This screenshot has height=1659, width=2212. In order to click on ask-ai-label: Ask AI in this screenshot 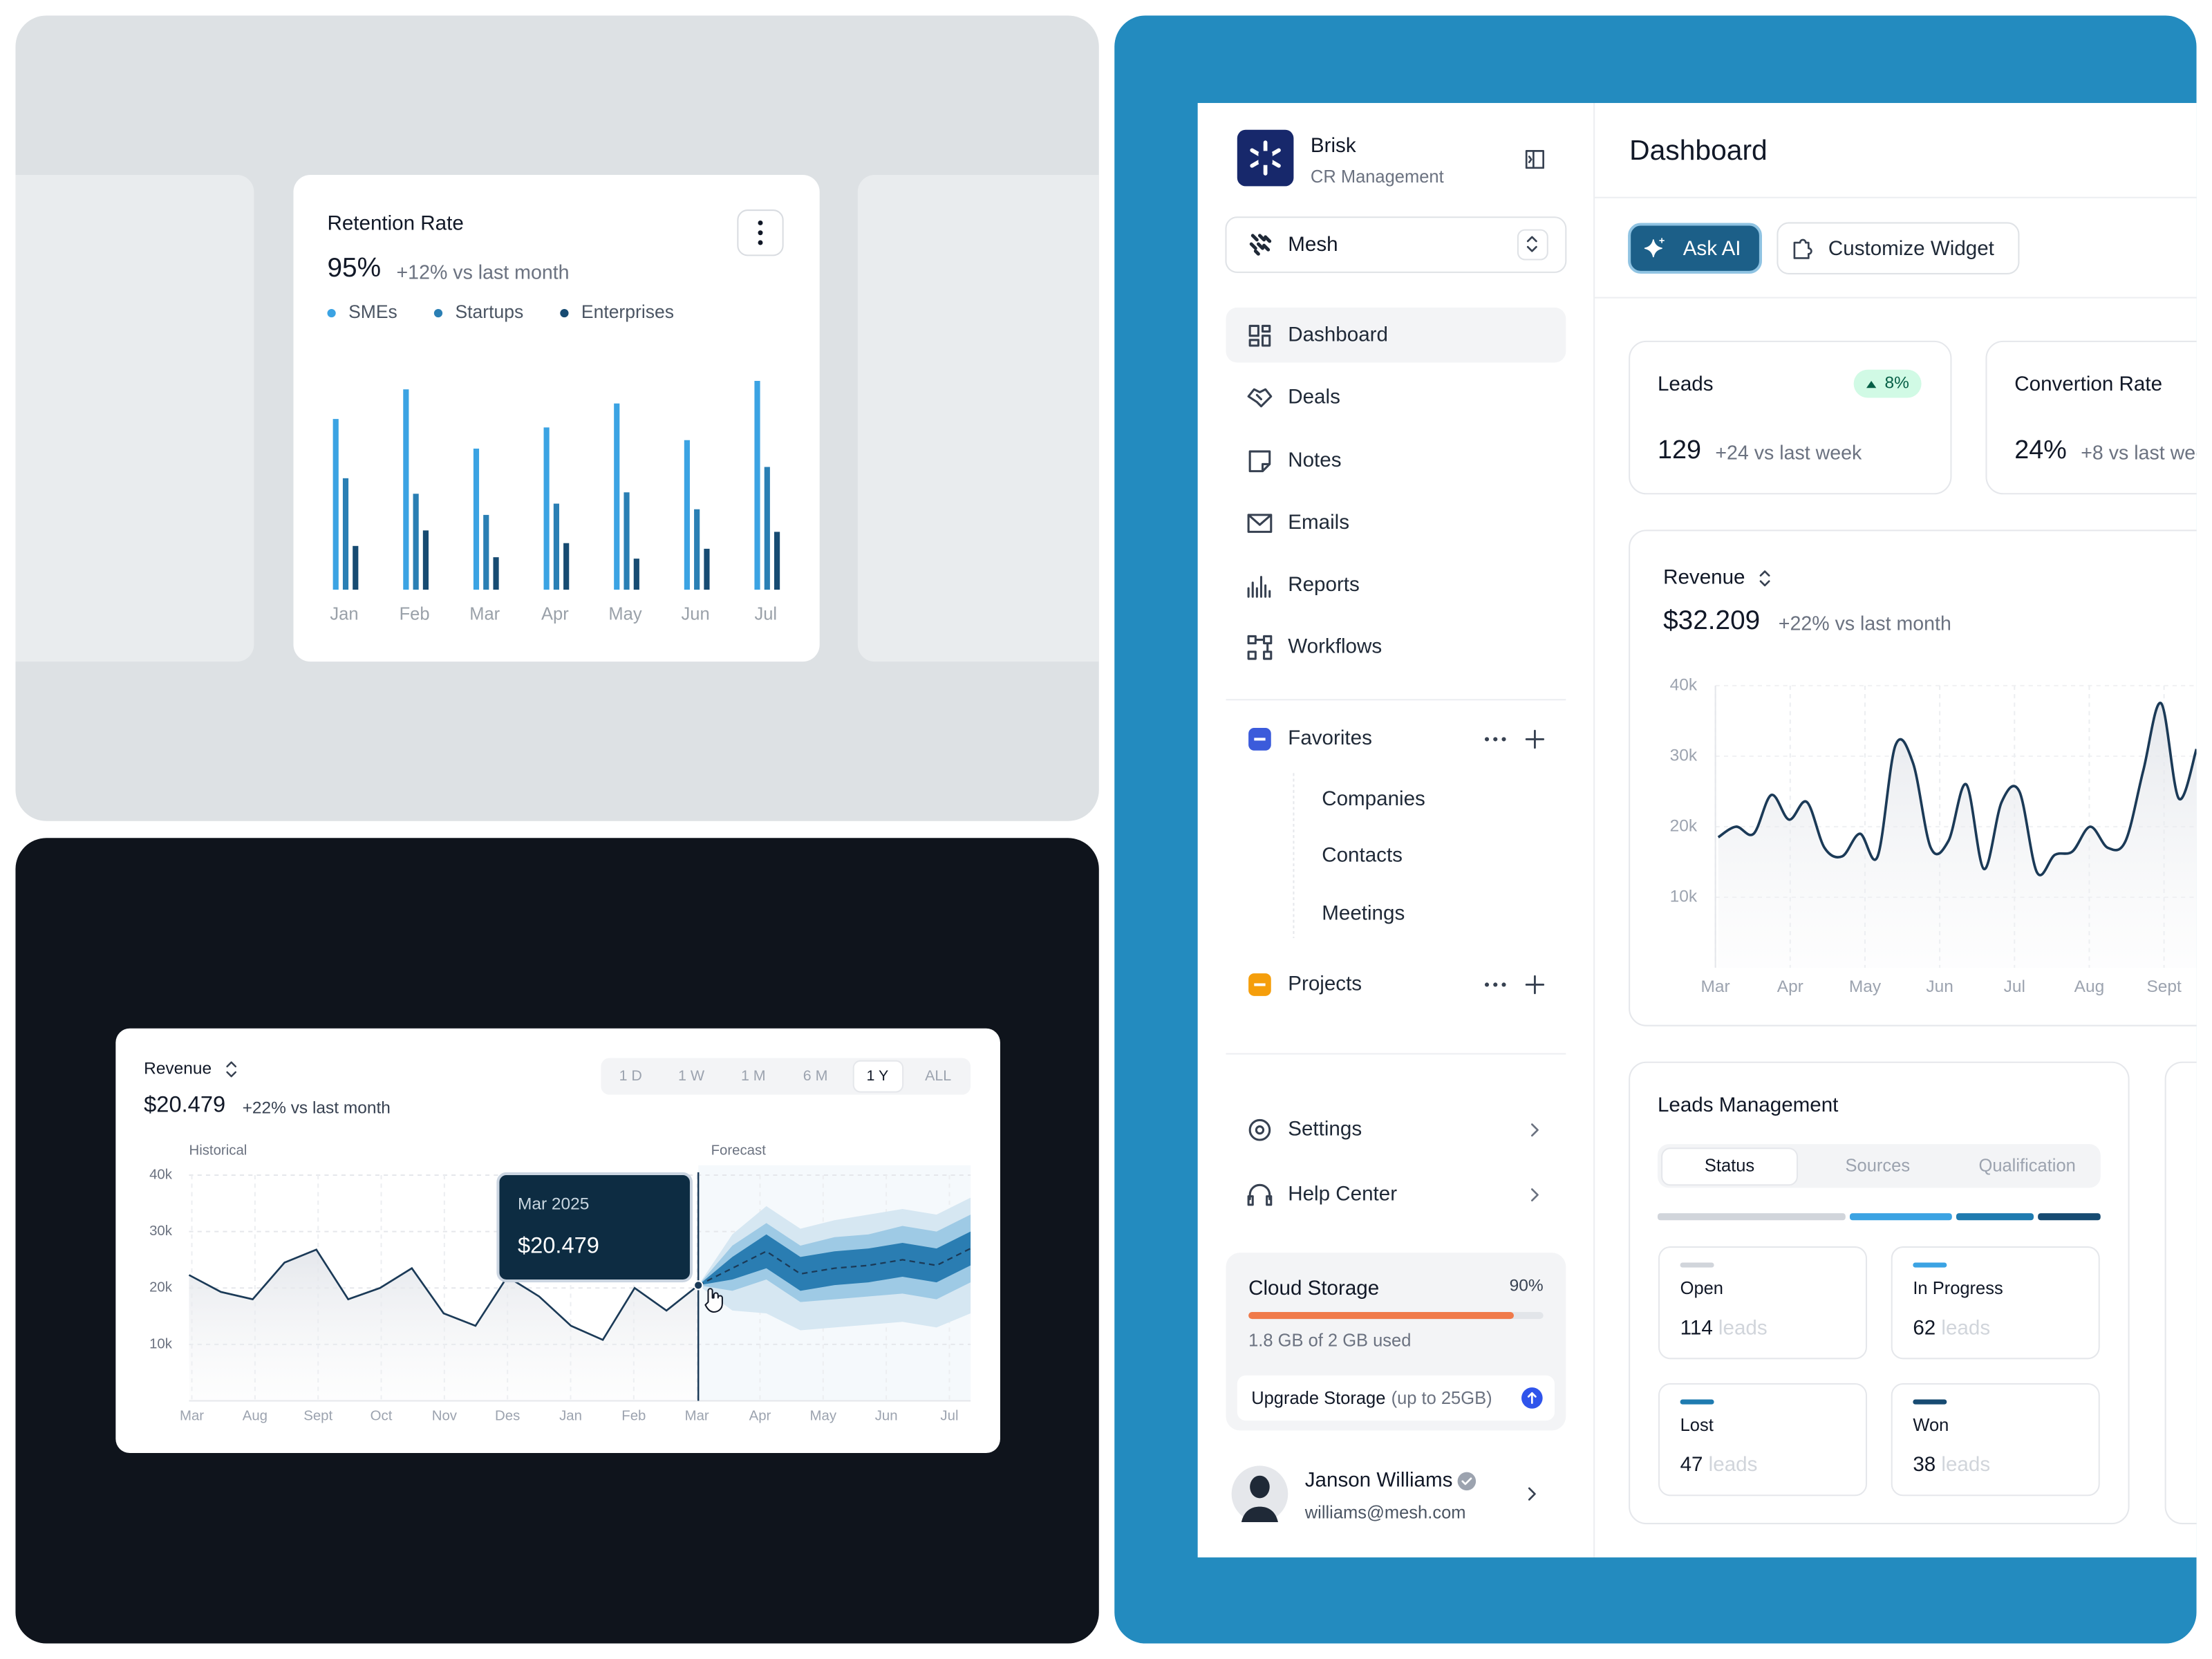, I will do `click(1712, 249)`.